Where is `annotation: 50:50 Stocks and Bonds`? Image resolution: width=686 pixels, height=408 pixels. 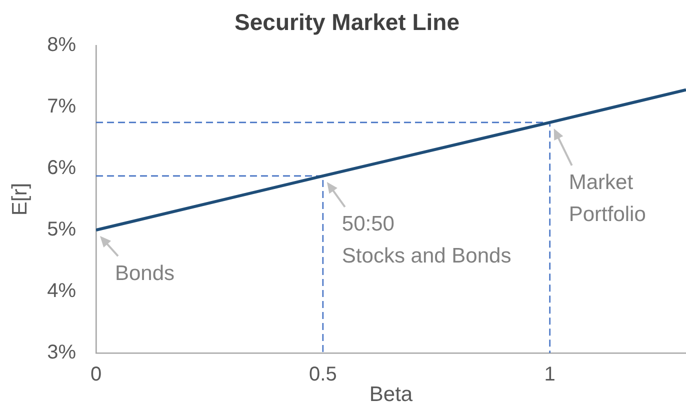
annotation: 50:50 Stocks and Bonds is located at coordinates (427, 240).